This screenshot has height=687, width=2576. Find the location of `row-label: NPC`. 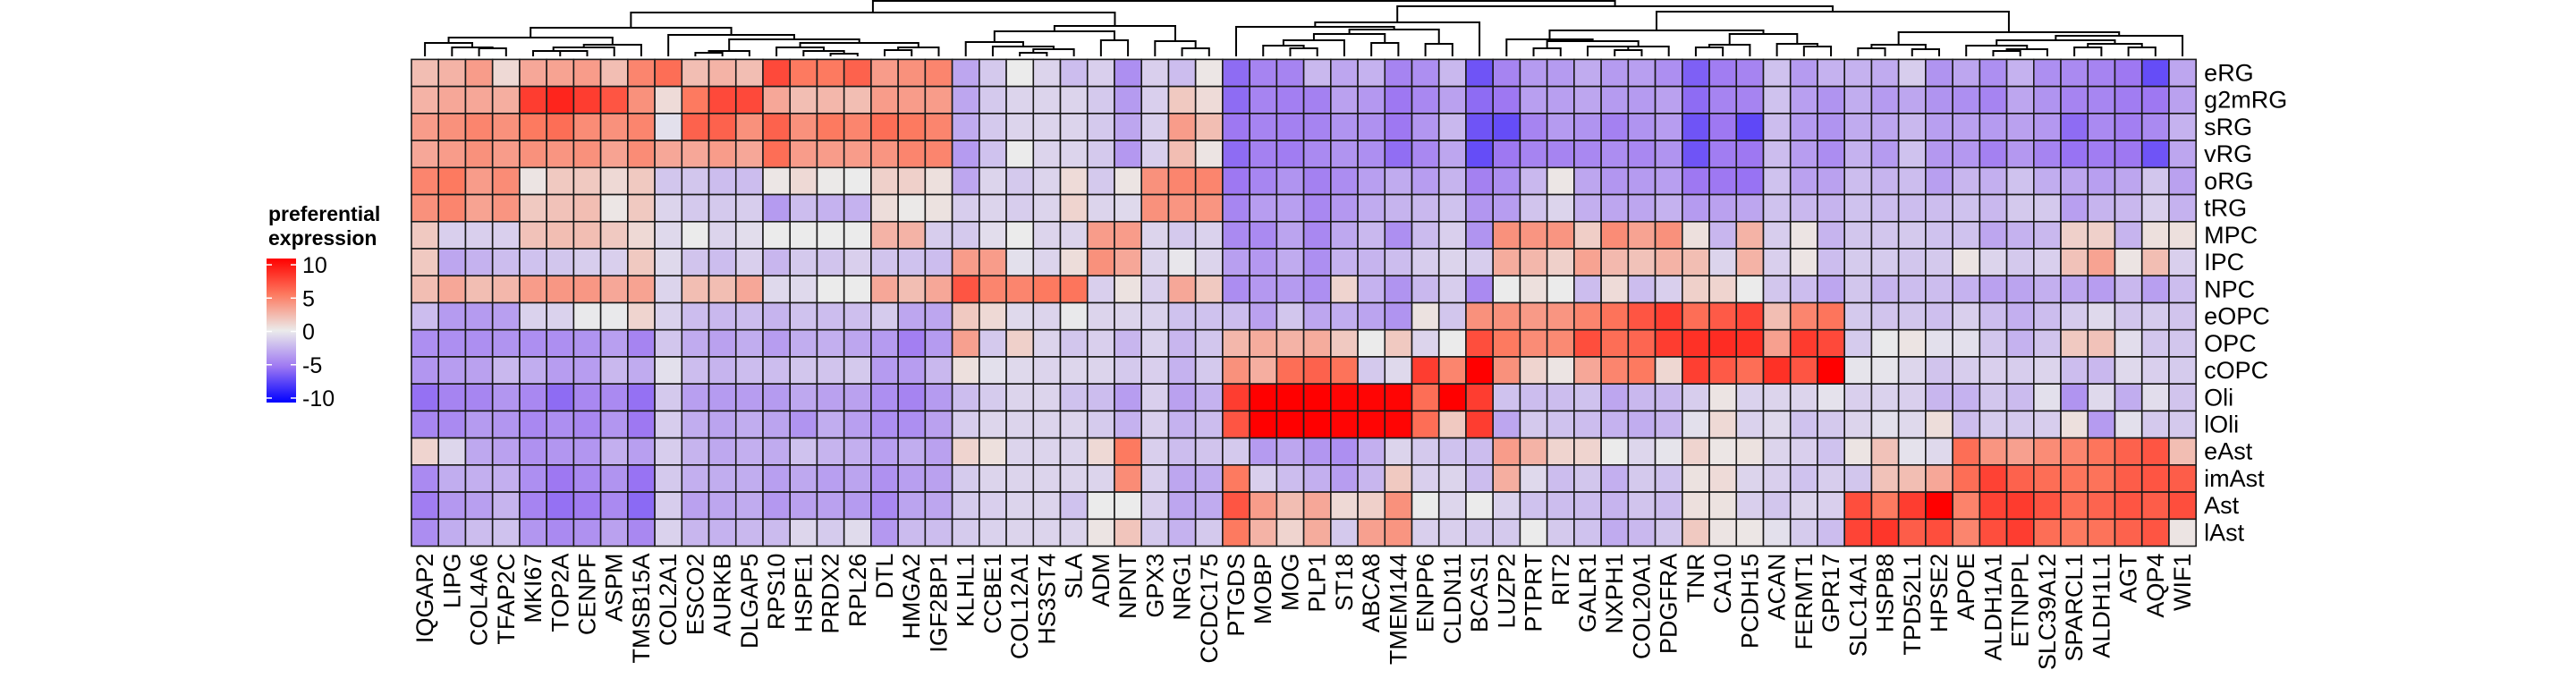

row-label: NPC is located at coordinates (2229, 289).